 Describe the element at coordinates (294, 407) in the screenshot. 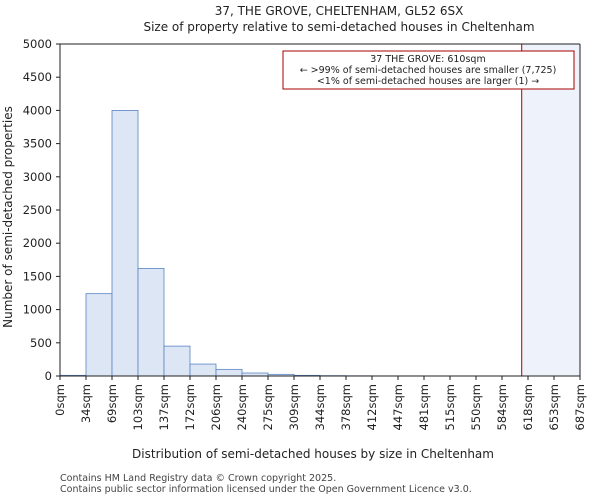

I see `x-tick-label: 309sqm` at that location.